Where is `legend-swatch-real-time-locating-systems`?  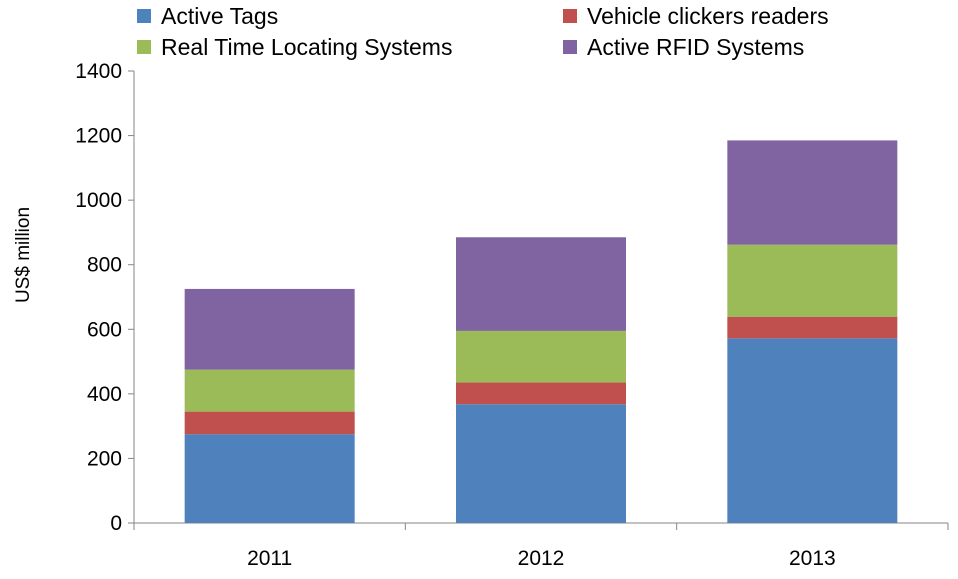
legend-swatch-real-time-locating-systems is located at coordinates (144, 47).